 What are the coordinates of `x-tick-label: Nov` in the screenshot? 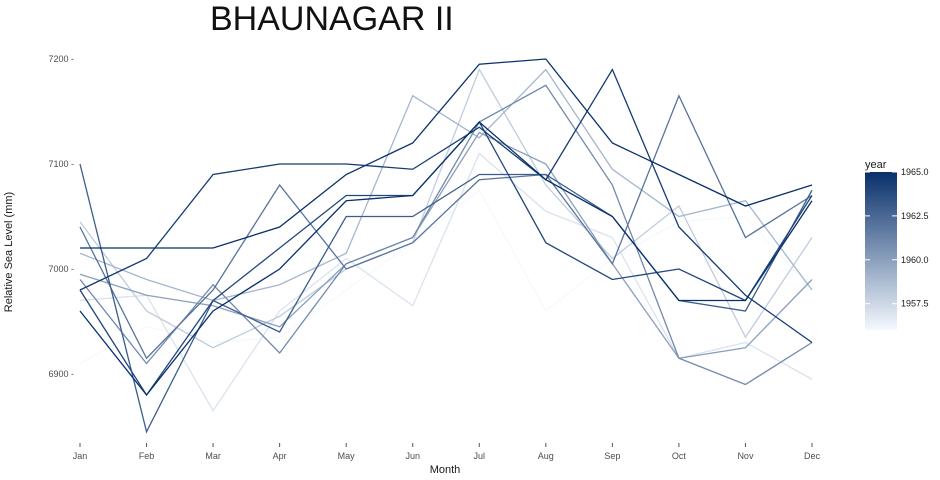 It's located at (745, 456).